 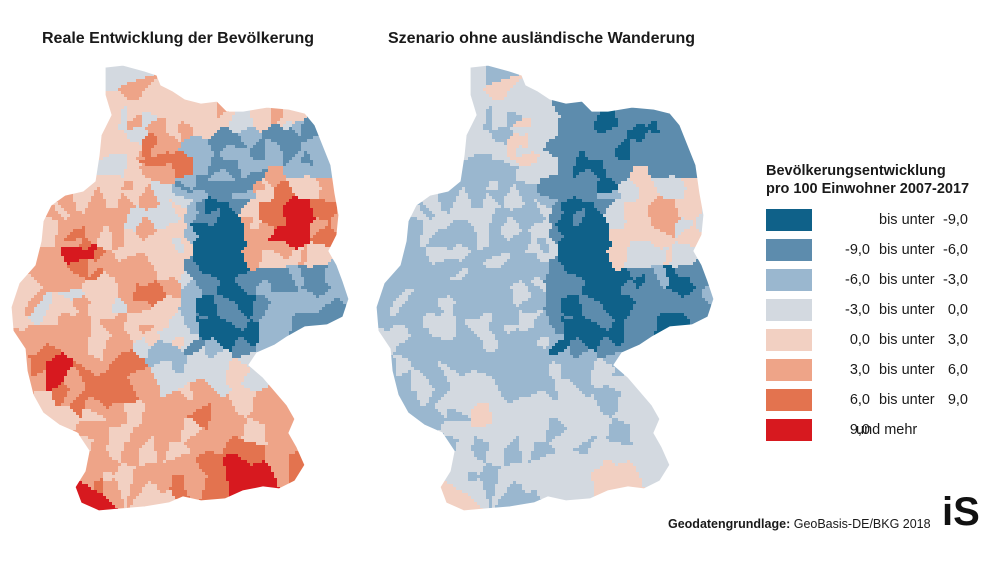 I want to click on legend-from: 3,0, so click(x=843, y=370).